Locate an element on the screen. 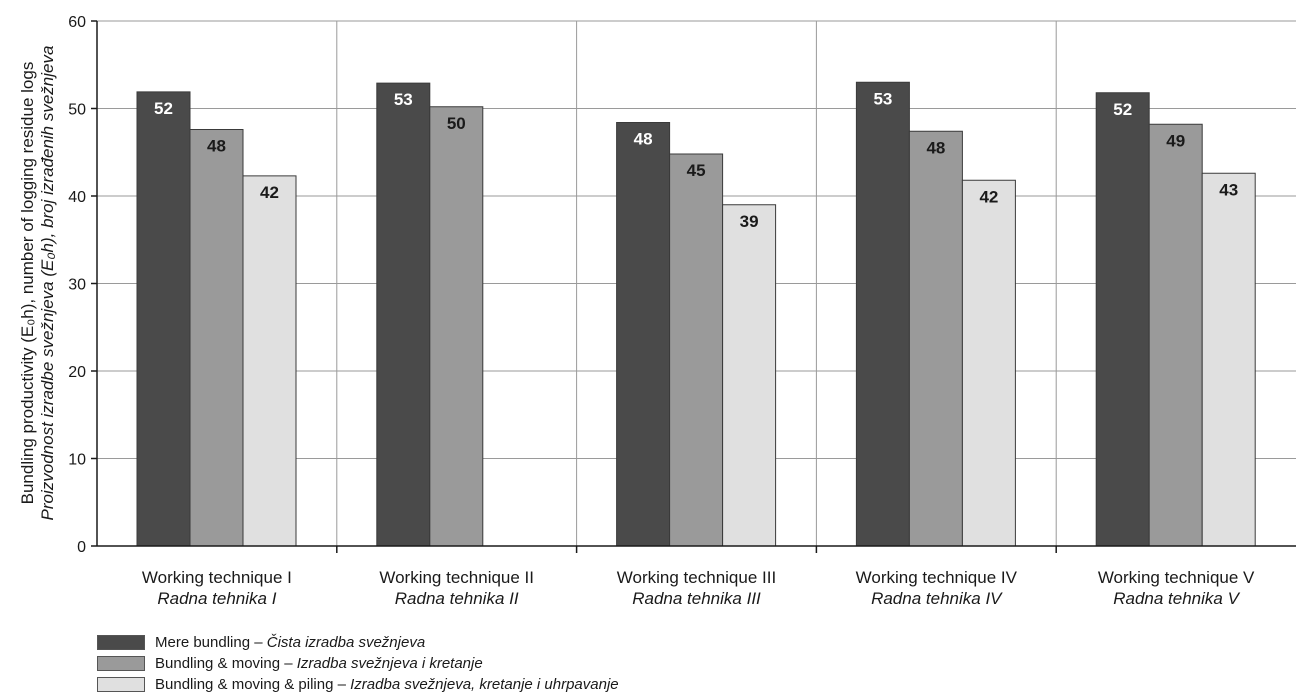  legend-item-mere-bundling: Mere bundling – Čista izradba svežnjeva is located at coordinates (358, 642).